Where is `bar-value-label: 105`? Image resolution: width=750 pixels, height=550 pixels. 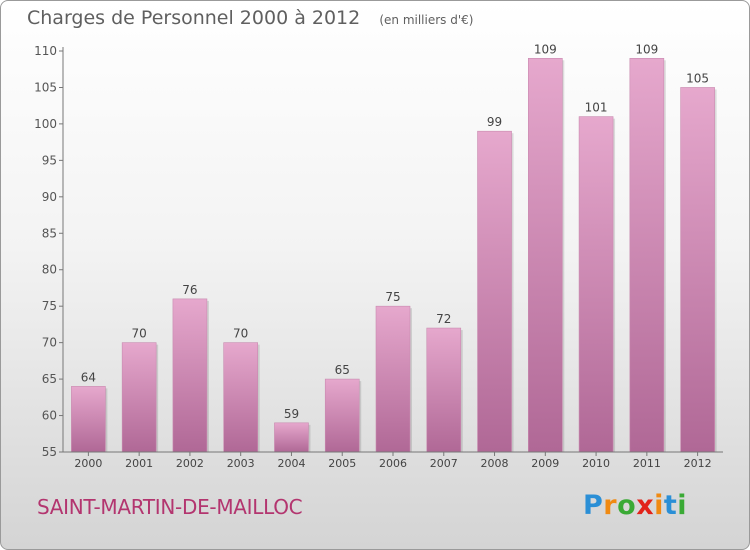
bar-value-label: 105 is located at coordinates (697, 78).